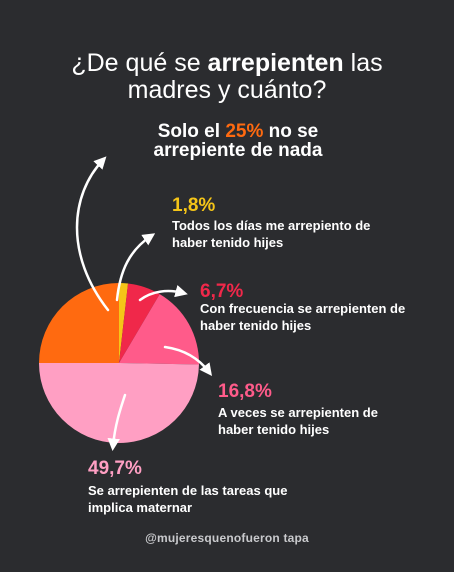 The height and width of the screenshot is (572, 454). I want to click on title-pre: ¿De qué se, so click(139, 63).